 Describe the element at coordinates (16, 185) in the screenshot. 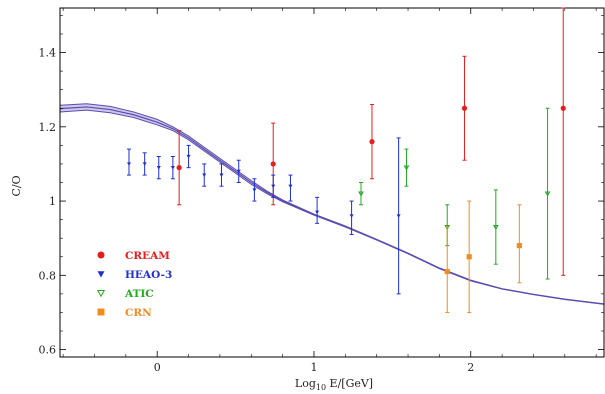

I see `y-axis-label: C/O` at that location.